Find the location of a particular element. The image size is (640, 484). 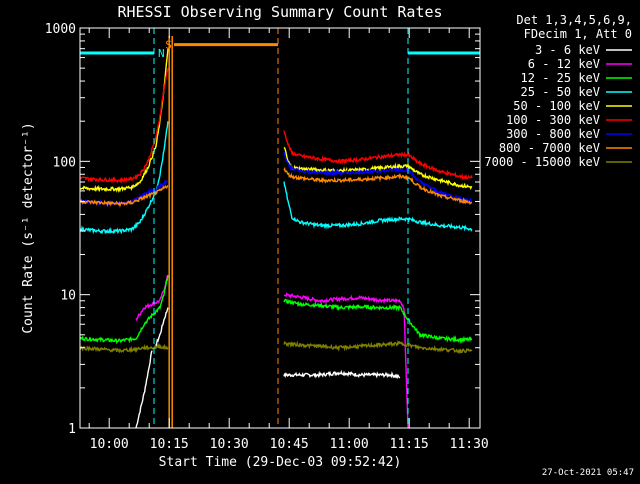

x-axis-label: Start Time (29-Dec-03 09:52:42) is located at coordinates (280, 462).